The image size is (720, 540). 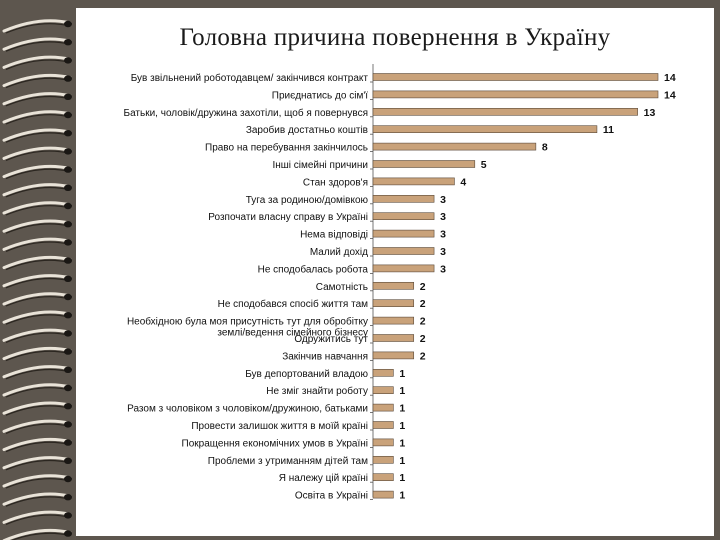 What do you see at coordinates (306, 374) in the screenshot?
I see `category-label: Був депортований владою` at bounding box center [306, 374].